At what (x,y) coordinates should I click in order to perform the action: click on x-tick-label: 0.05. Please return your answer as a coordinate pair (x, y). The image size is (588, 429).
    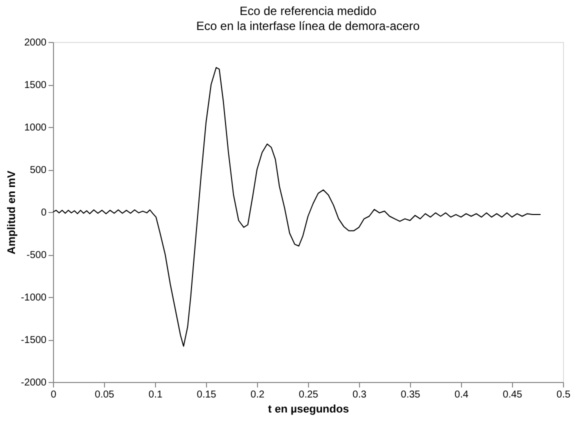
    Looking at the image, I should click on (104, 395).